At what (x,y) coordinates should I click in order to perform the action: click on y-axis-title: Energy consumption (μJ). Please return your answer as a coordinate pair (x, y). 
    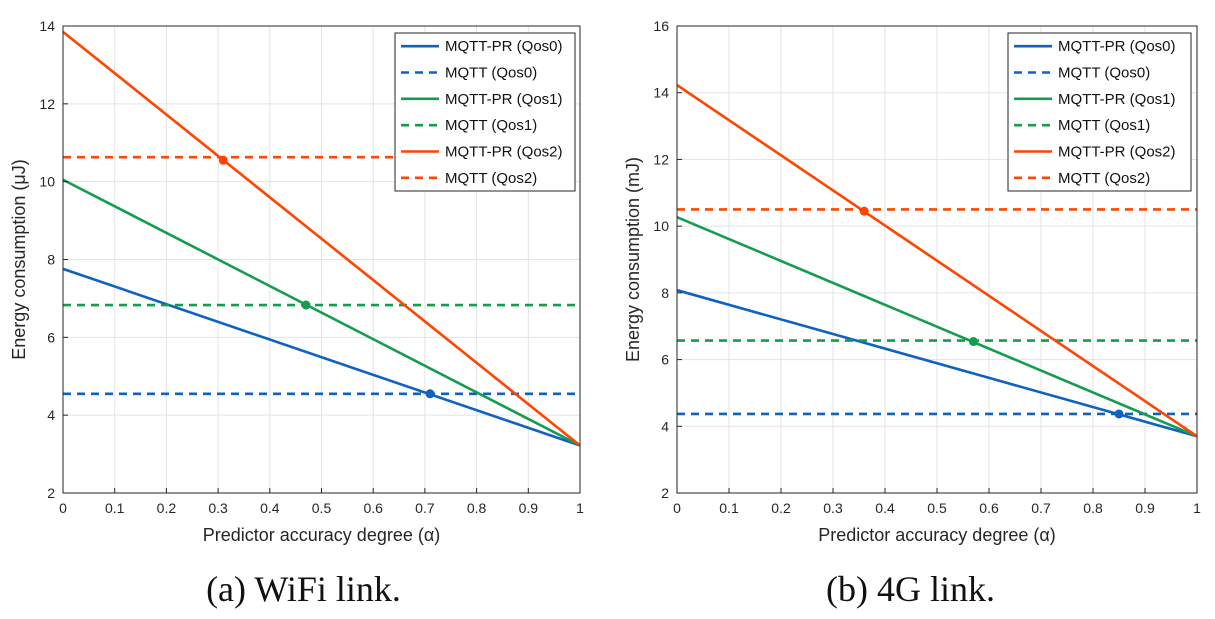
    Looking at the image, I should click on (19, 259).